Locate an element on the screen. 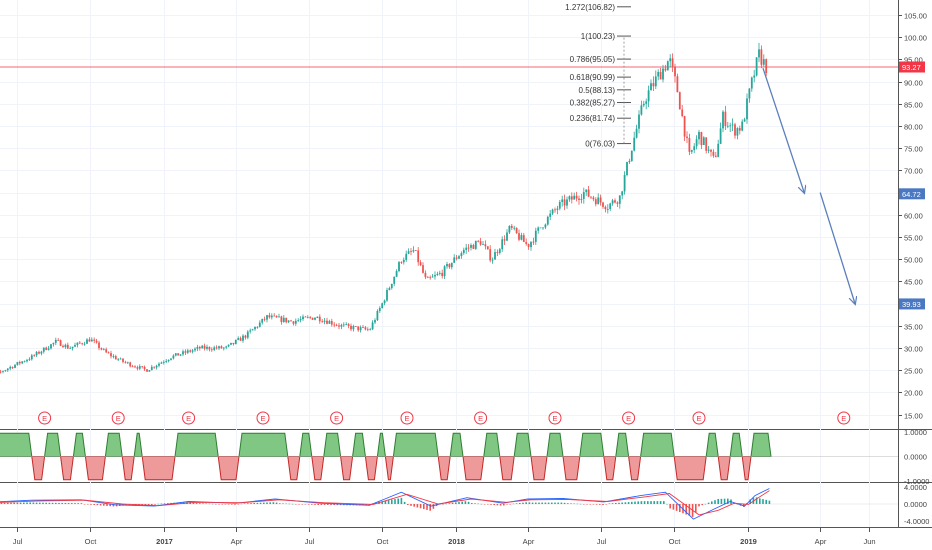 This screenshot has height=550, width=932. oscillator-tick-label: -1.0000 is located at coordinates (916, 481).